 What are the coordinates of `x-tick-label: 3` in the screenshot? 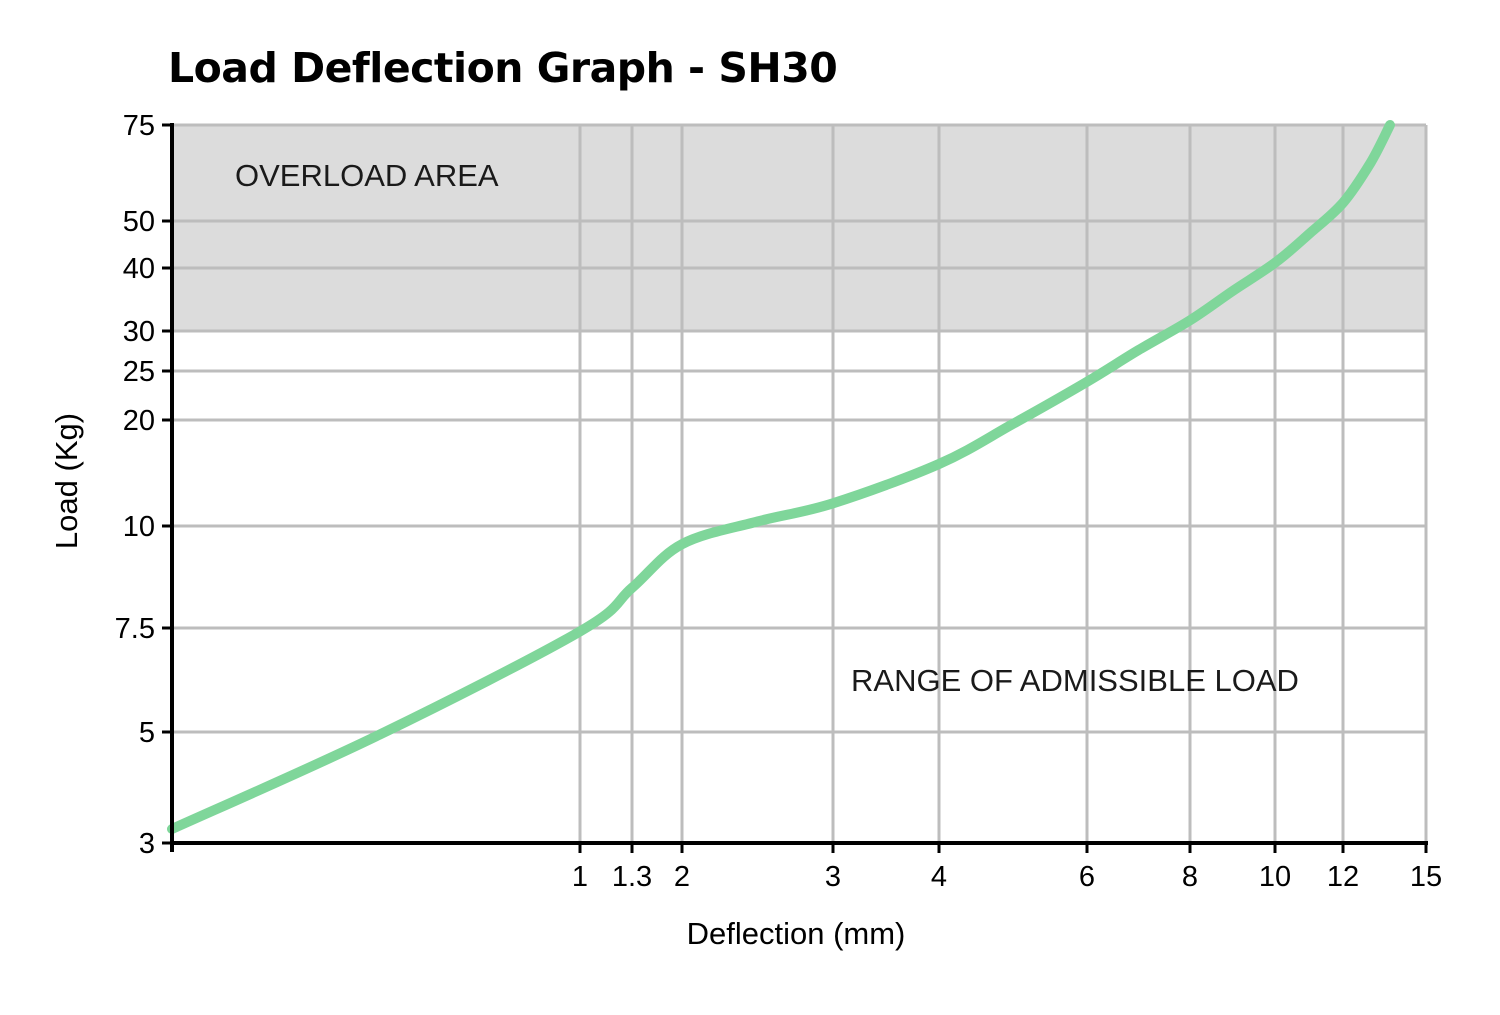 It's located at (833, 877).